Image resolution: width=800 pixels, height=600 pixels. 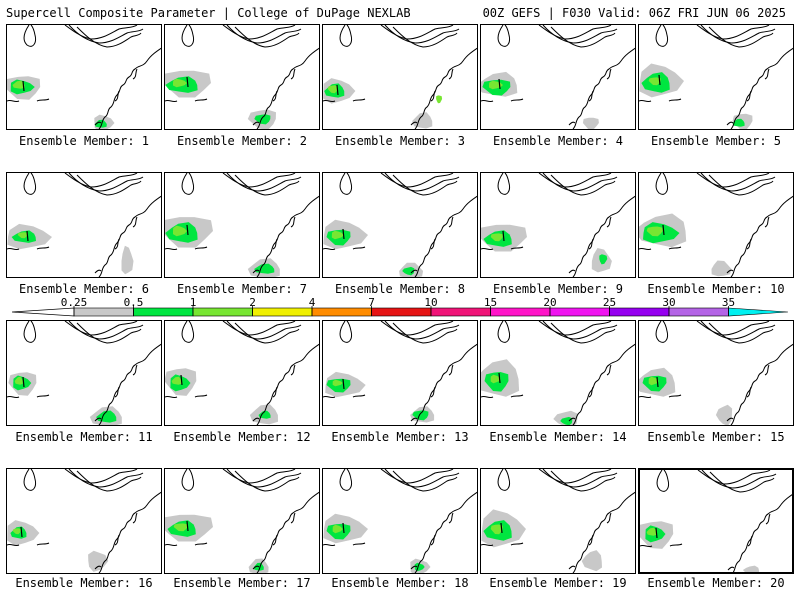 I want to click on ensemble-member-label: Ensemble Member: 5, so click(x=716, y=141).